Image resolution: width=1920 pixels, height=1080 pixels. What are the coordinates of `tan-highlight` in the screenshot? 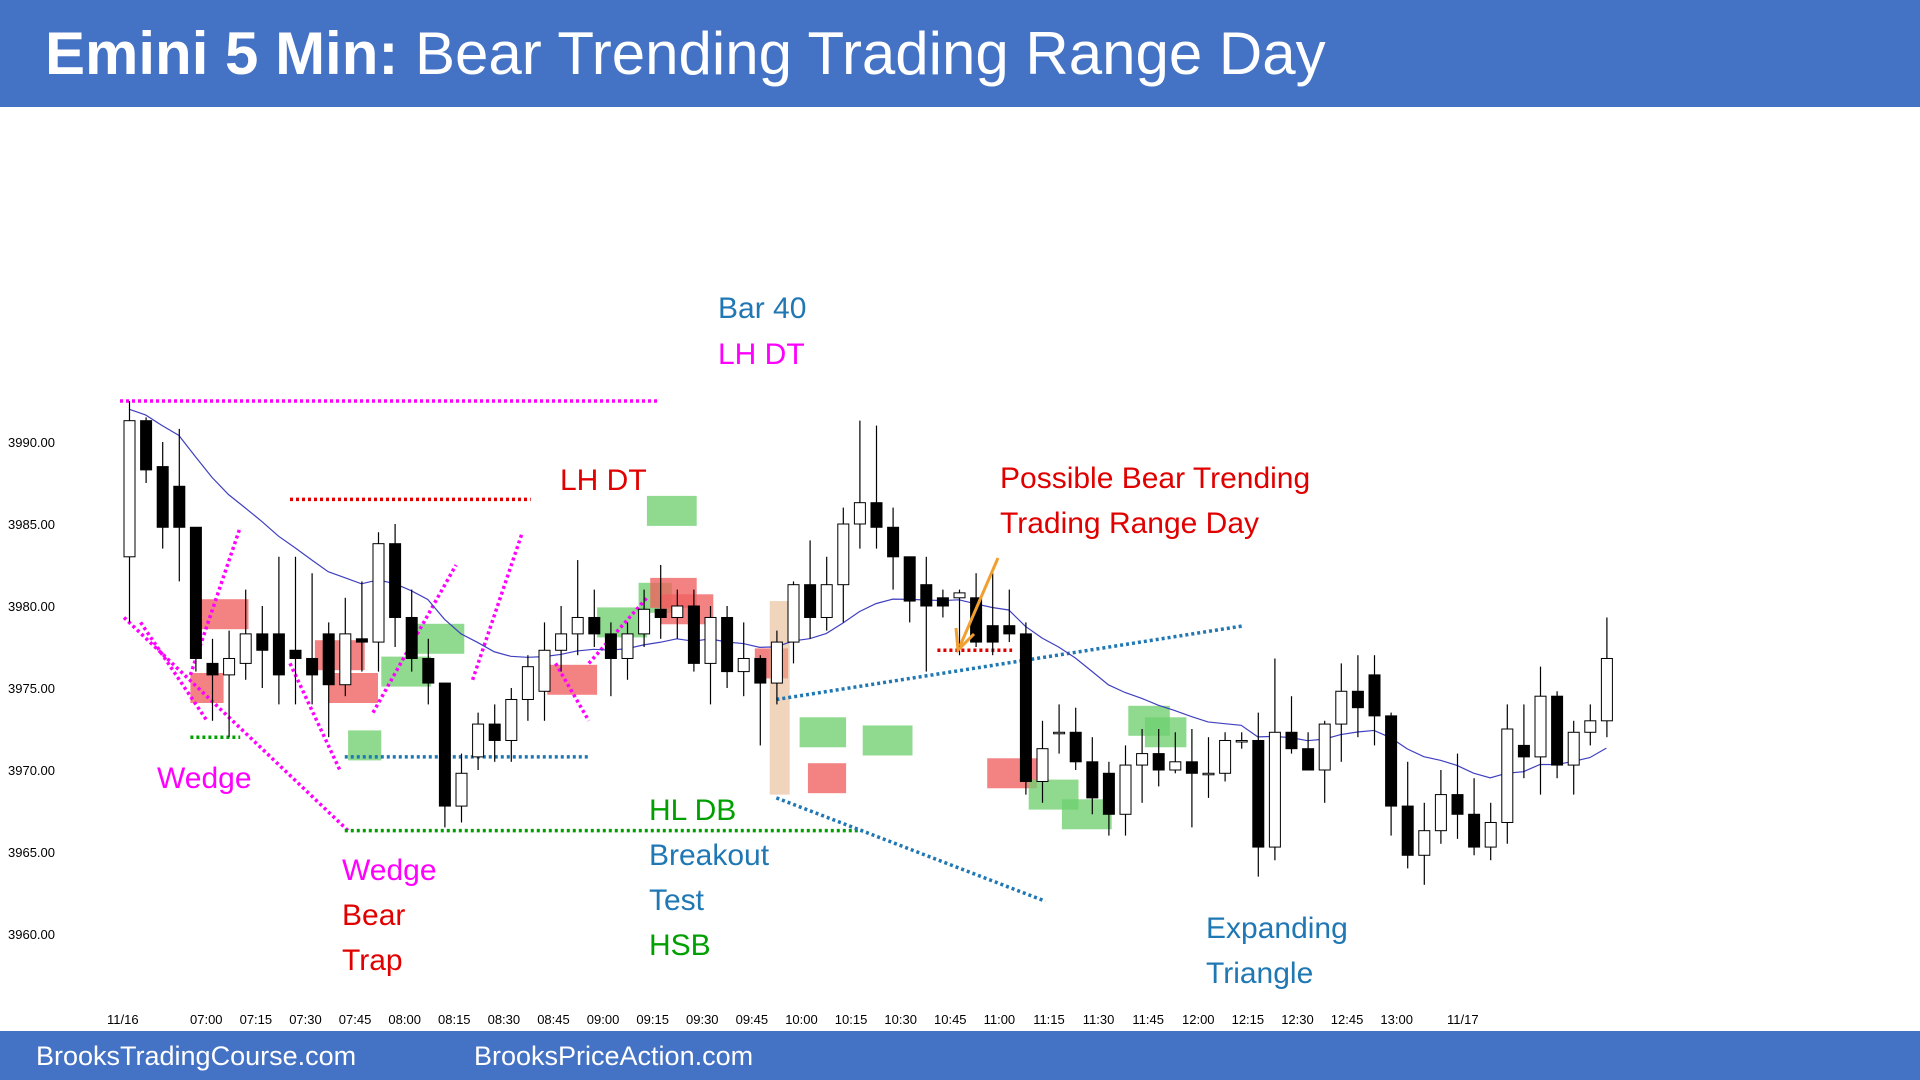 It's located at (779, 698).